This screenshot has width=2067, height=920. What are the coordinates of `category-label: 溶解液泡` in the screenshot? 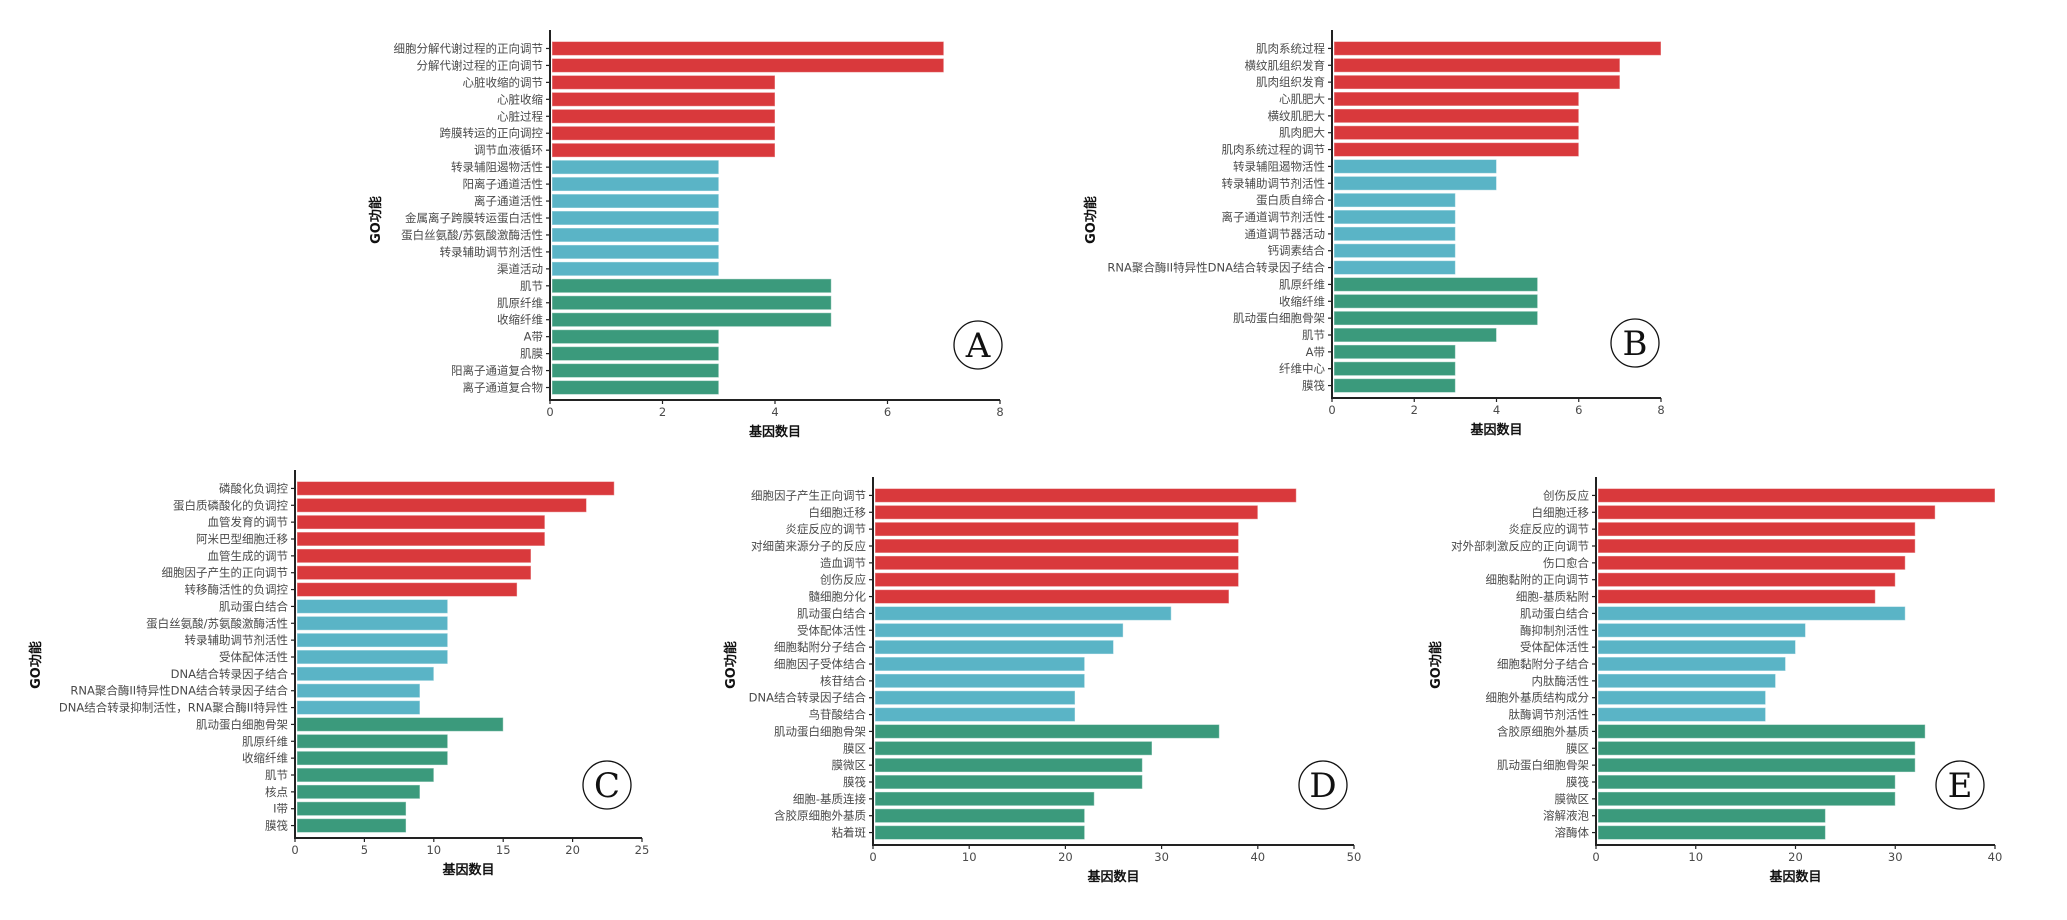 It's located at (1566, 816).